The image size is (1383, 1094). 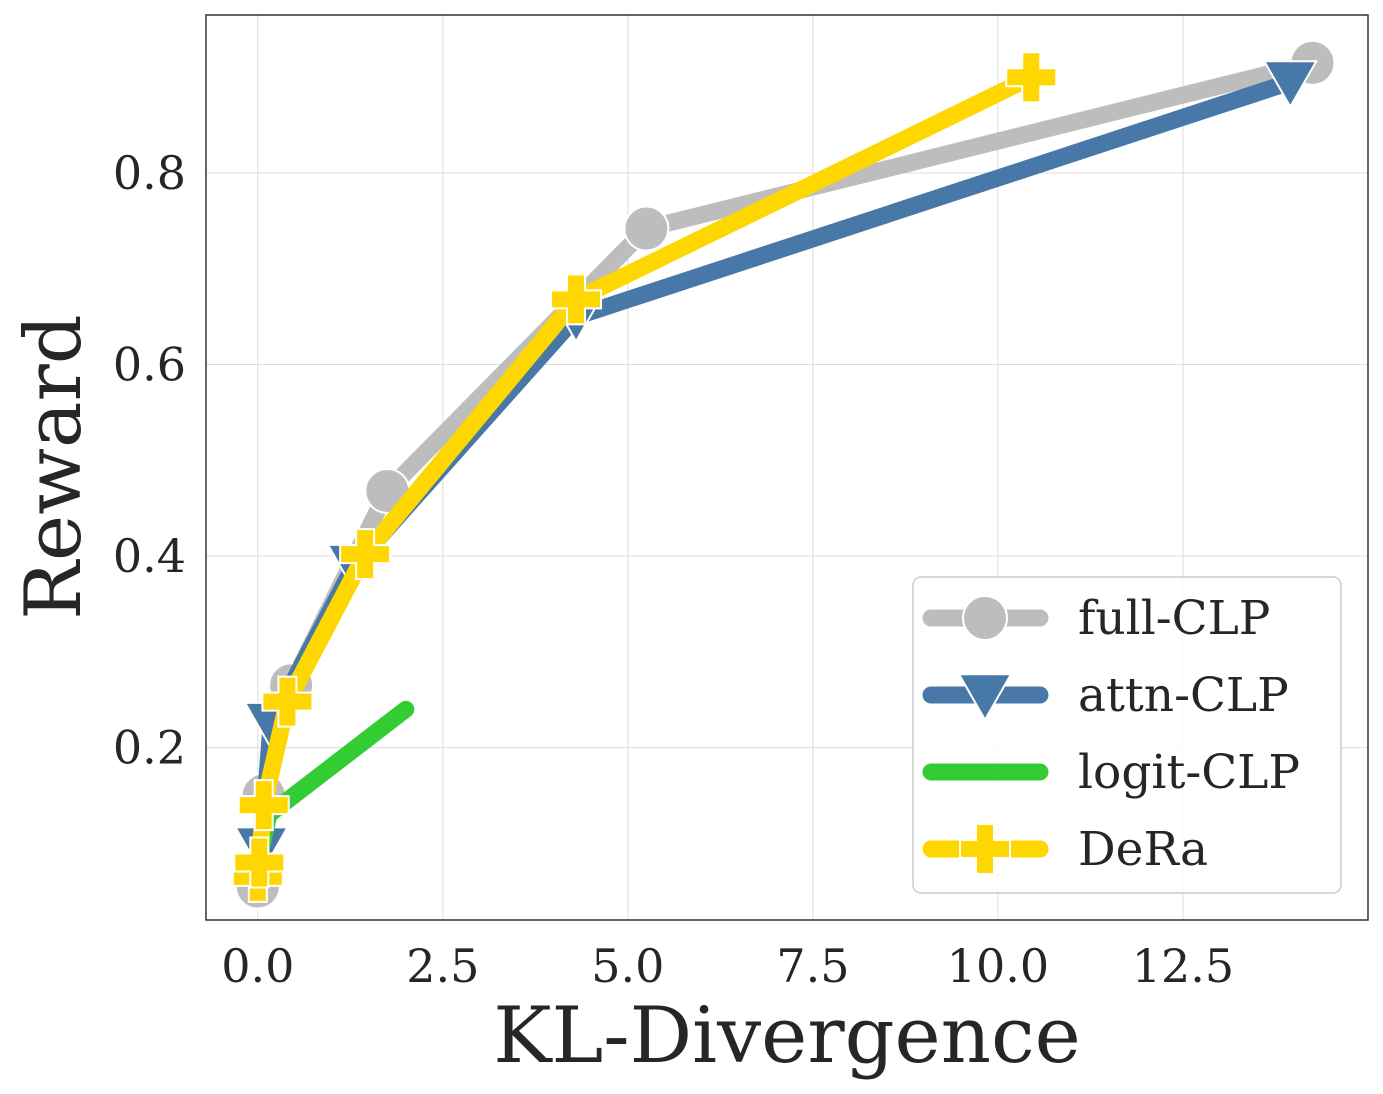 I want to click on legend-label-full-clp: full-CLP, so click(x=1174, y=618).